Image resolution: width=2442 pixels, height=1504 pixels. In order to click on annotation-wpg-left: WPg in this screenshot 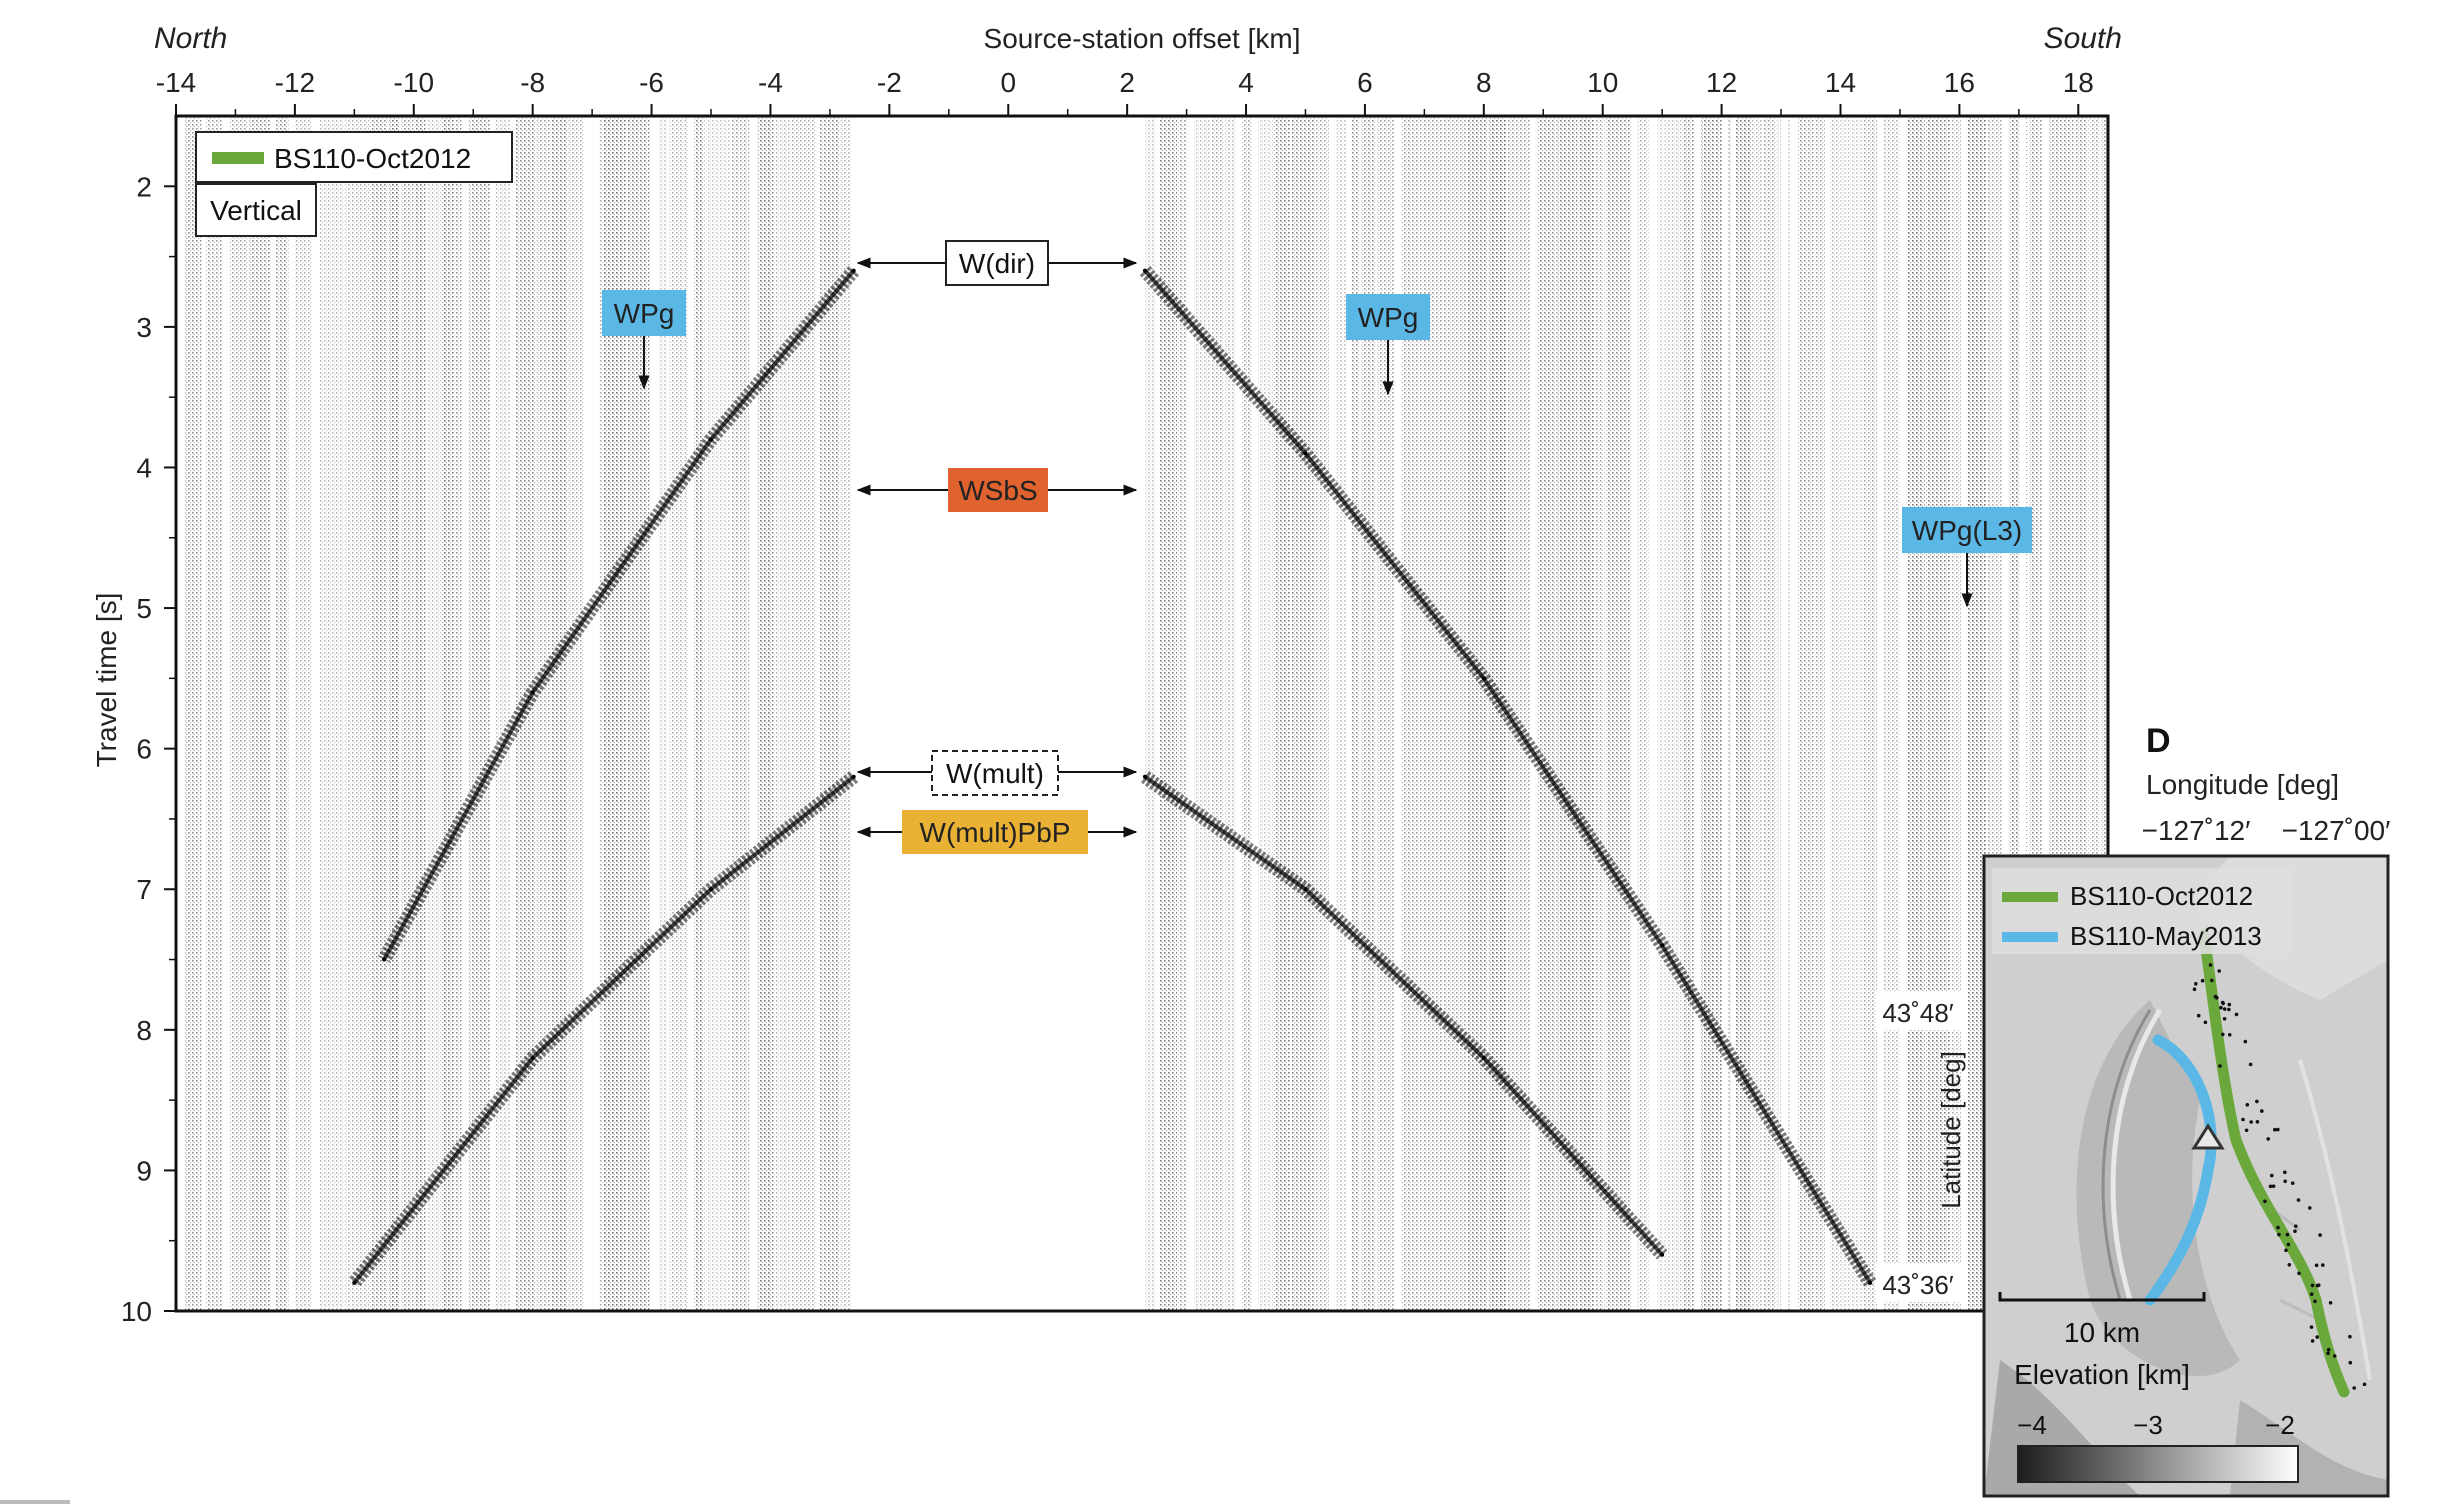, I will do `click(644, 340)`.